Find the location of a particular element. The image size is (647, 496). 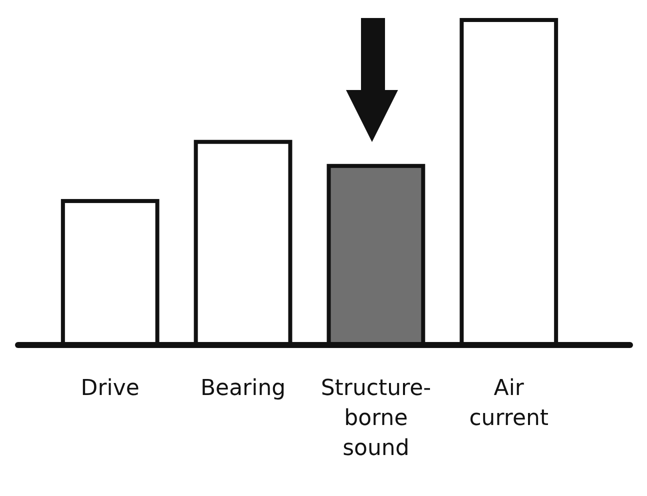

x-tick-label: Bearing is located at coordinates (243, 388).